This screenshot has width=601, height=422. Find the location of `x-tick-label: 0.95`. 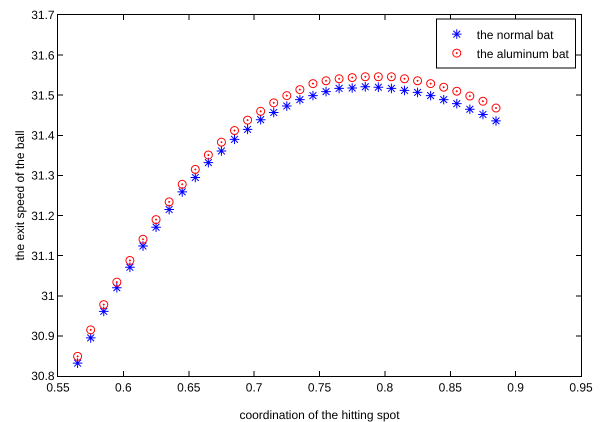

x-tick-label: 0.95 is located at coordinates (581, 387).